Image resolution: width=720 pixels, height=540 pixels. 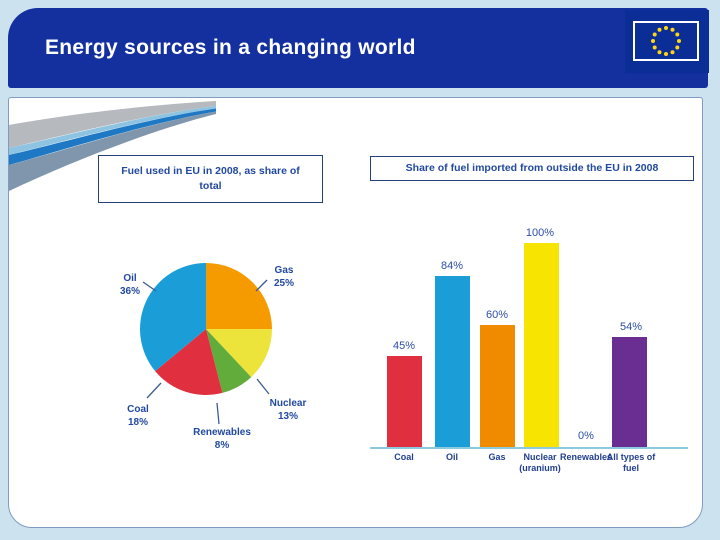 What do you see at coordinates (173, 317) in the screenshot?
I see `pie-slice-oil` at bounding box center [173, 317].